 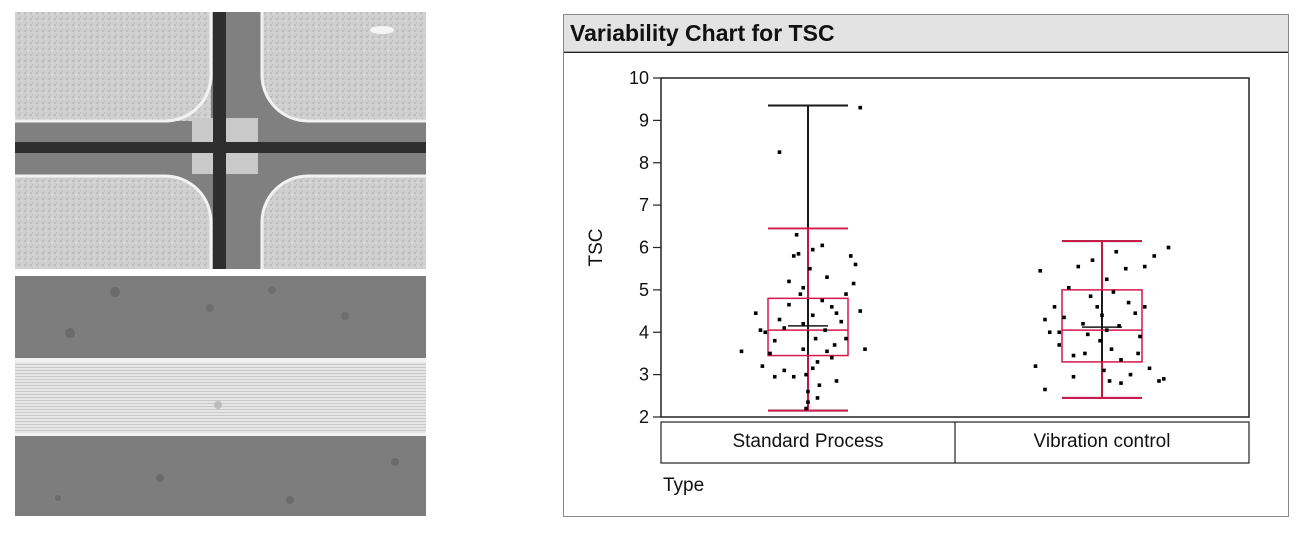 I want to click on y-tick-label: 9, so click(x=644, y=120).